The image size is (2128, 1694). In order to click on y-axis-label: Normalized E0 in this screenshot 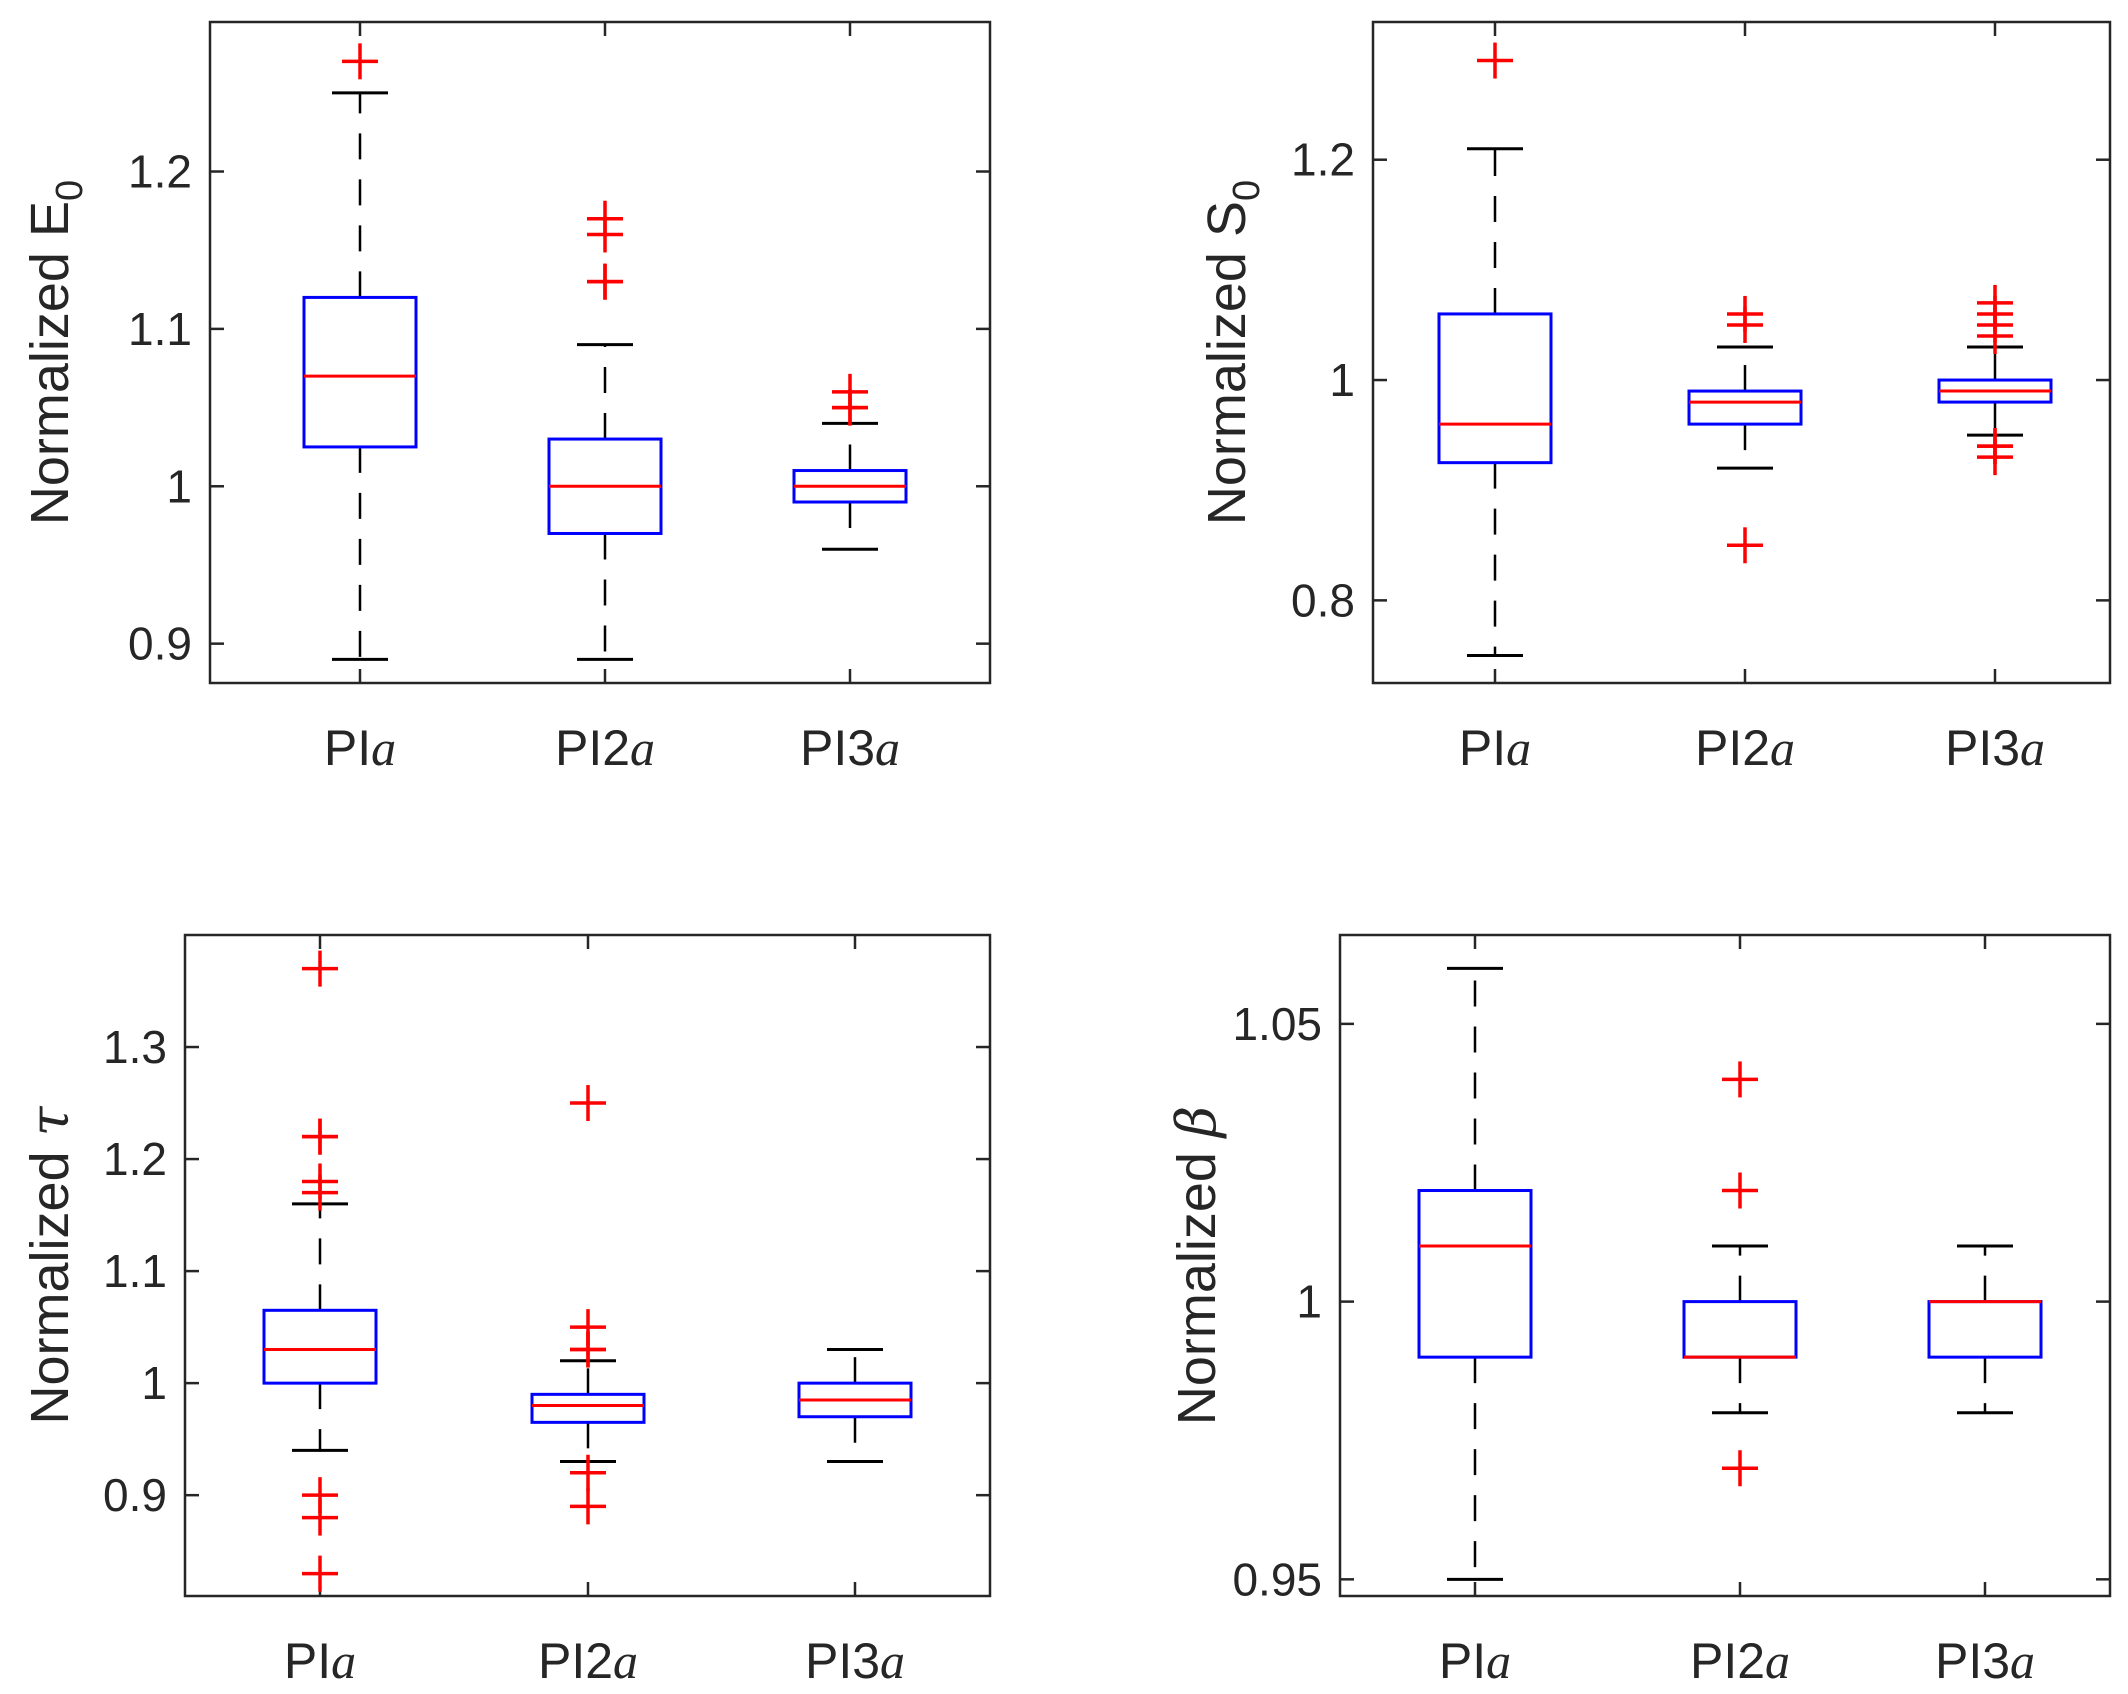, I will do `click(55, 352)`.